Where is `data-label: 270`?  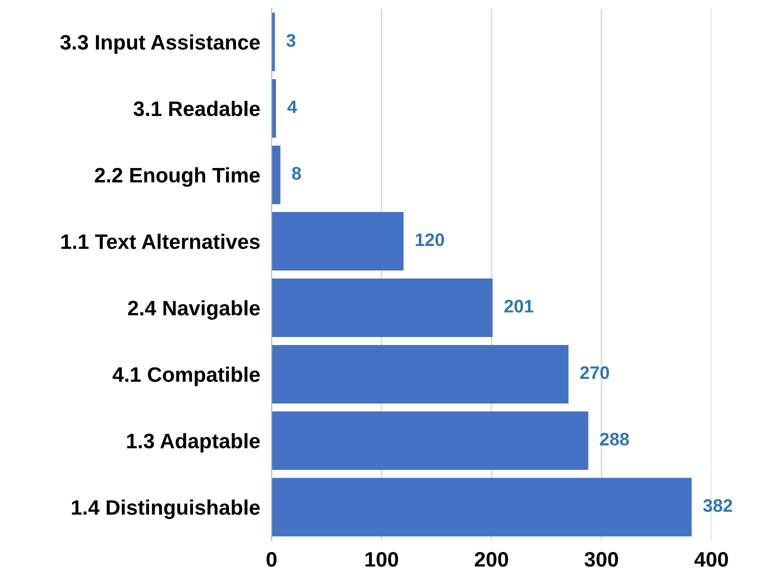
data-label: 270 is located at coordinates (594, 373).